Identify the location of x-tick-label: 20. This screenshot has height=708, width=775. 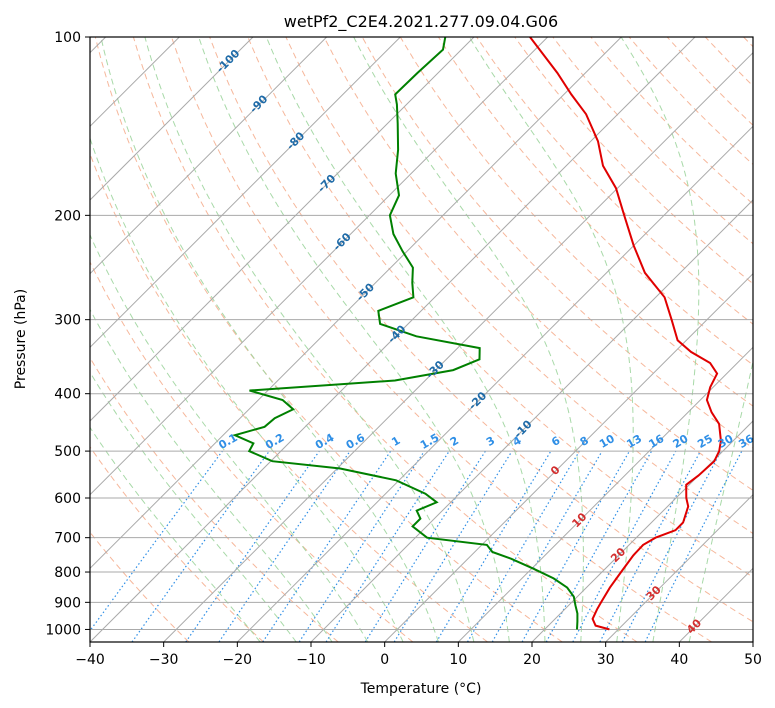
(532, 660).